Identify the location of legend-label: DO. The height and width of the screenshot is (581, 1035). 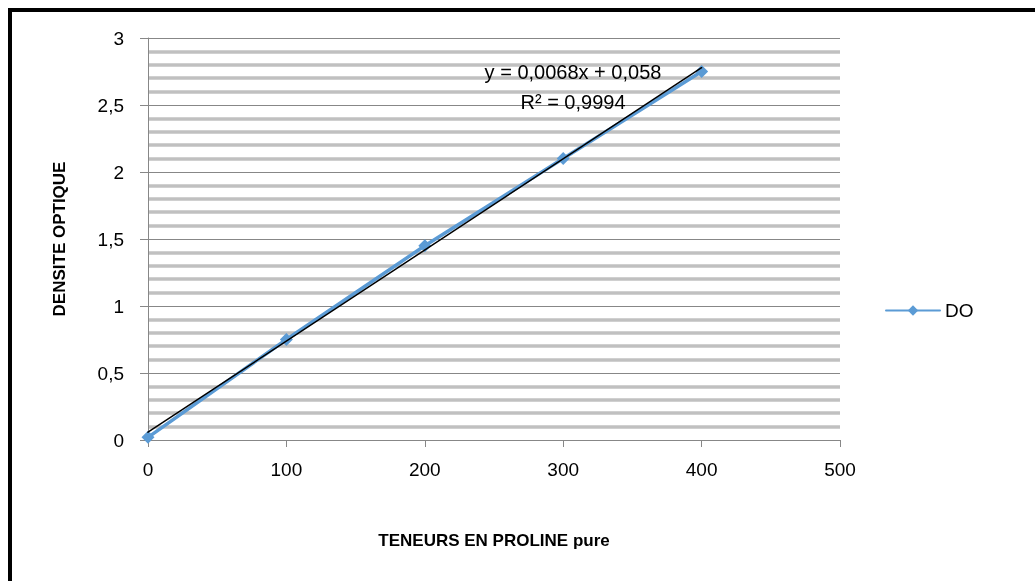
(959, 310).